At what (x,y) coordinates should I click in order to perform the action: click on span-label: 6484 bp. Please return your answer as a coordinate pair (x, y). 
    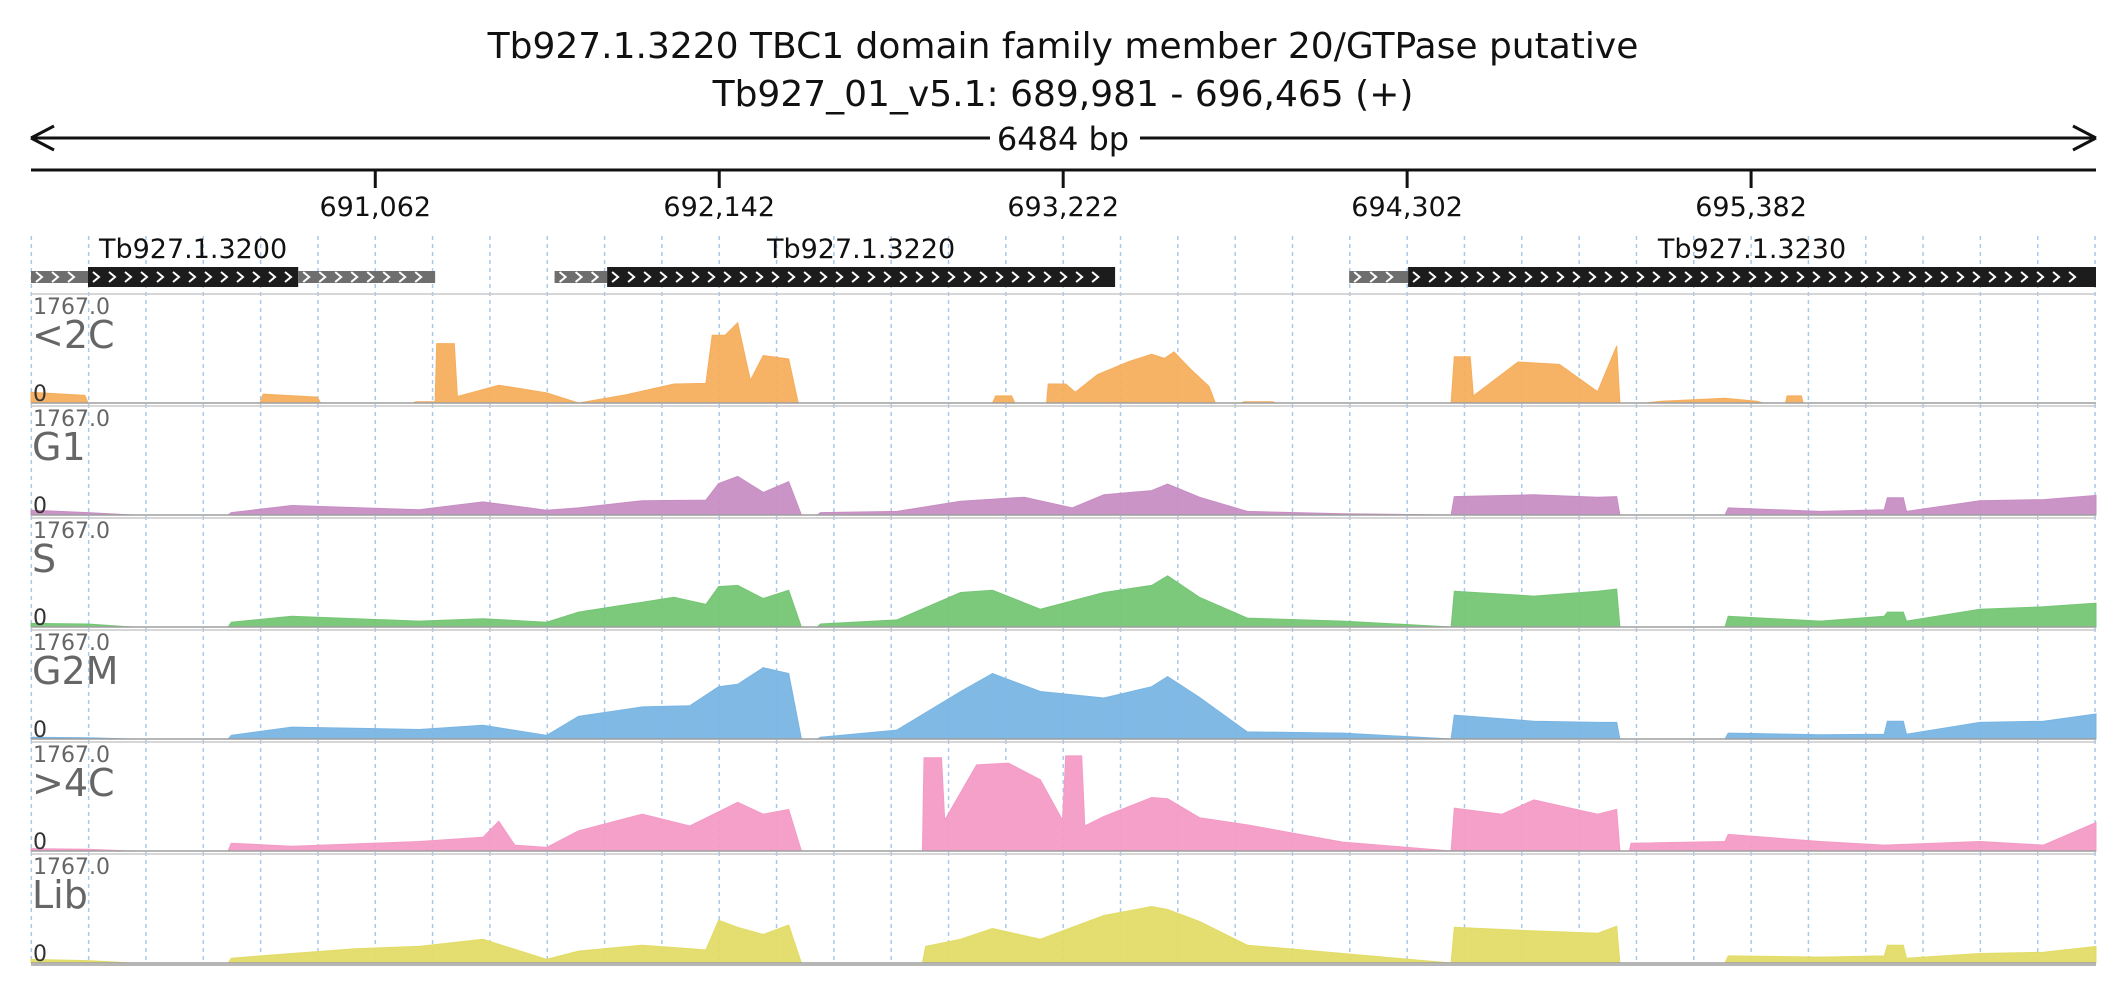
    Looking at the image, I should click on (1063, 139).